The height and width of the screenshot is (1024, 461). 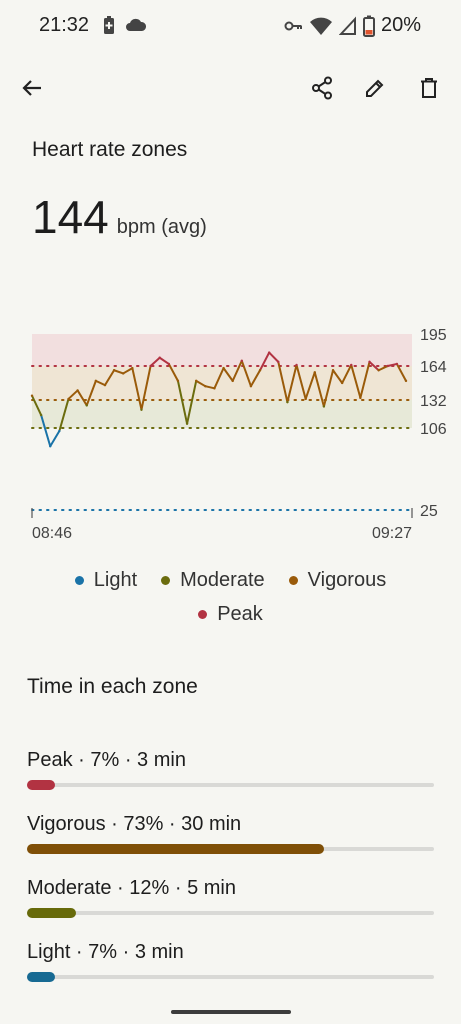 I want to click on cloud-icon, so click(x=136, y=24).